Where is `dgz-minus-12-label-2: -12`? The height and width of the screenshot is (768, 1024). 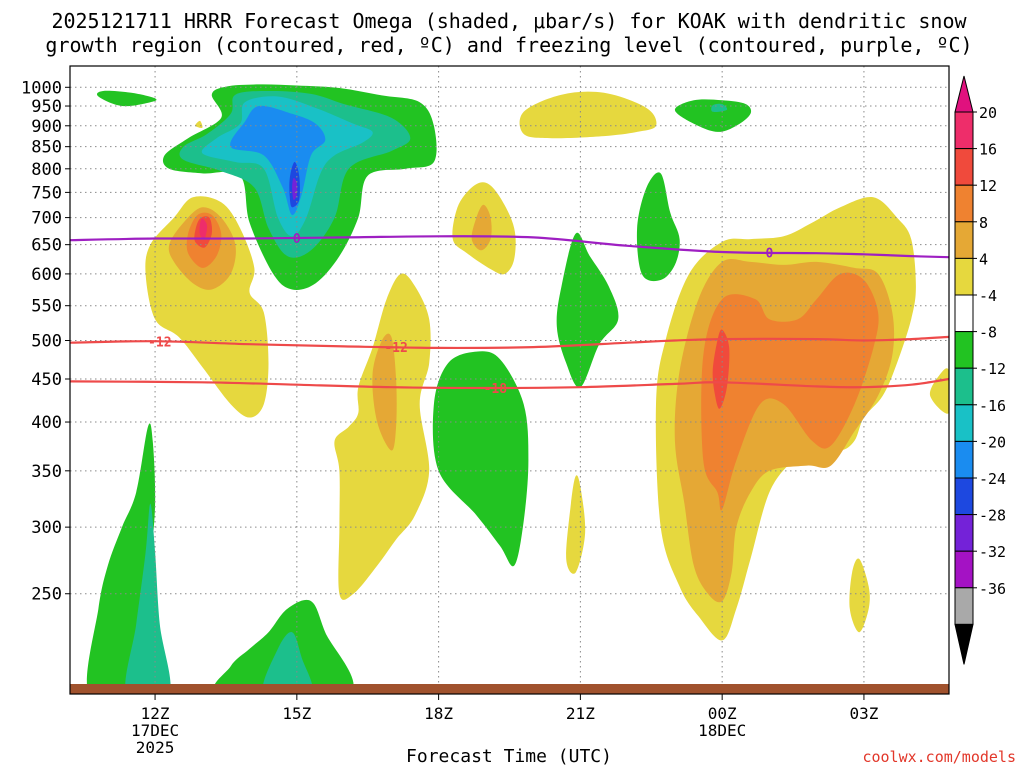 dgz-minus-12-label-2: -12 is located at coordinates (395, 348).